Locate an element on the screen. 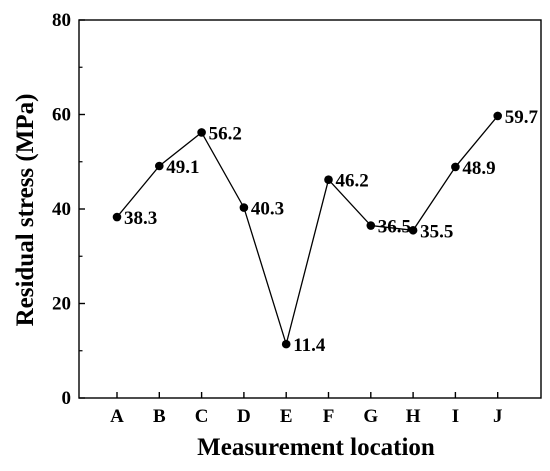 This screenshot has height=471, width=550. y-tick-label: 40 is located at coordinates (61, 209).